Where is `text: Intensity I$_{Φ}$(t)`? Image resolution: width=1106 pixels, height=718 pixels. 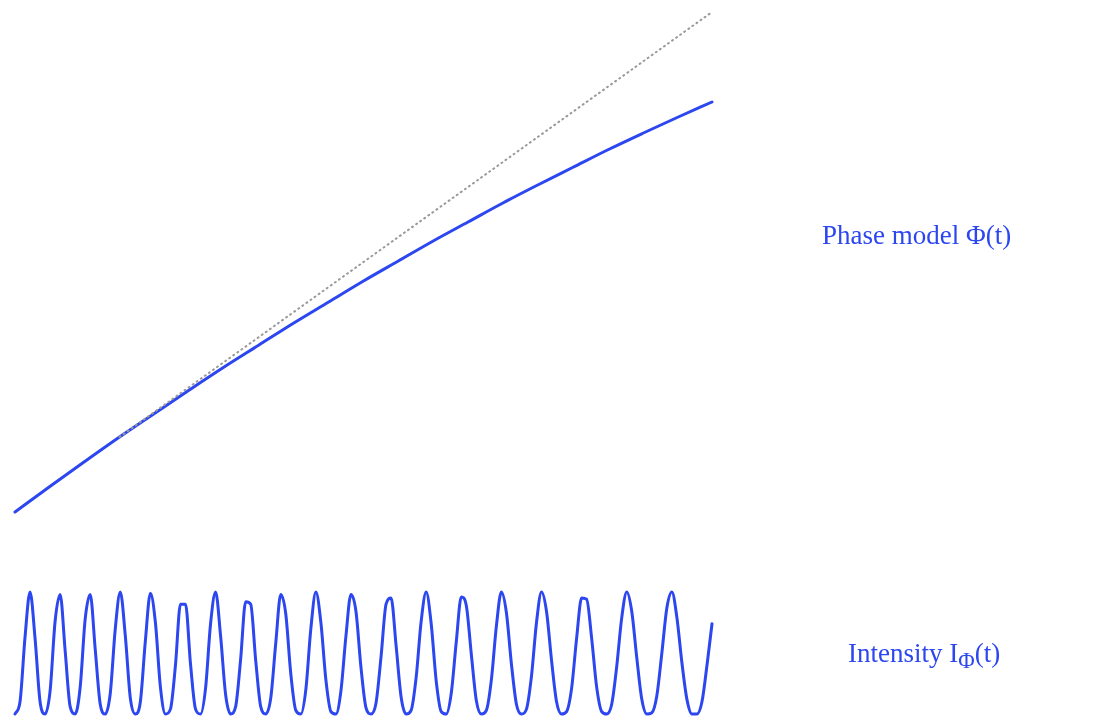
text: Intensity I$_{Φ}$(t) is located at coordinates (924, 656).